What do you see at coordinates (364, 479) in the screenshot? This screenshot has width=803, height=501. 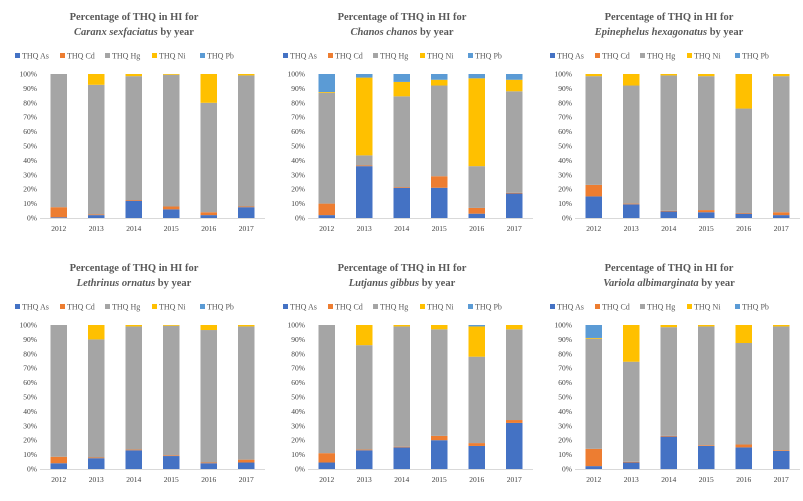 I see `x-tick-label: 2013` at bounding box center [364, 479].